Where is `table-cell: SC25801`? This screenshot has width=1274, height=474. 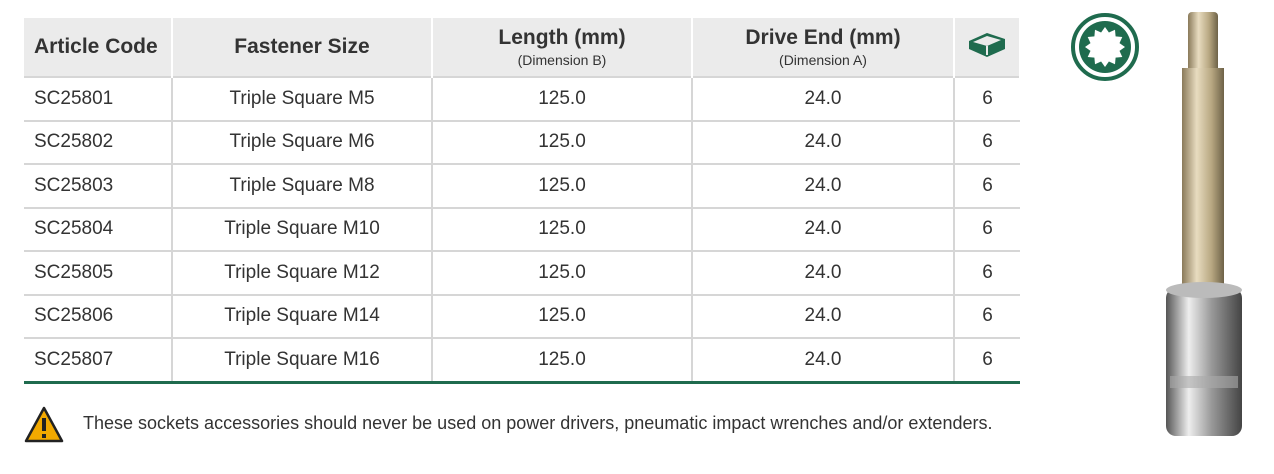
table-cell: SC25801 is located at coordinates (98, 98).